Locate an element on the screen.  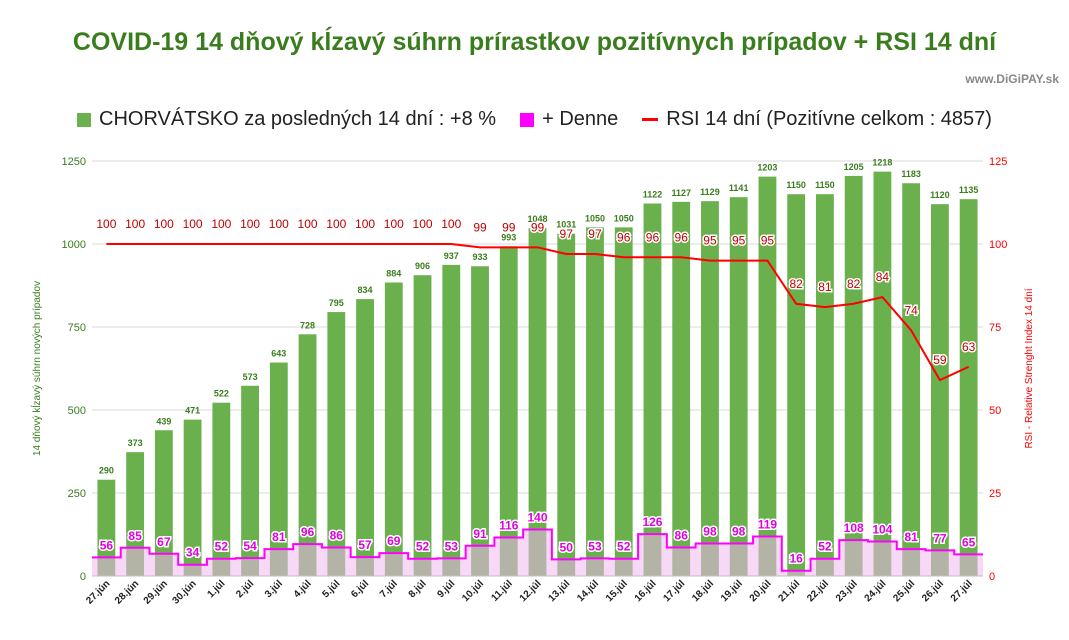
x-tick-label: 24.júl is located at coordinates (876, 591).